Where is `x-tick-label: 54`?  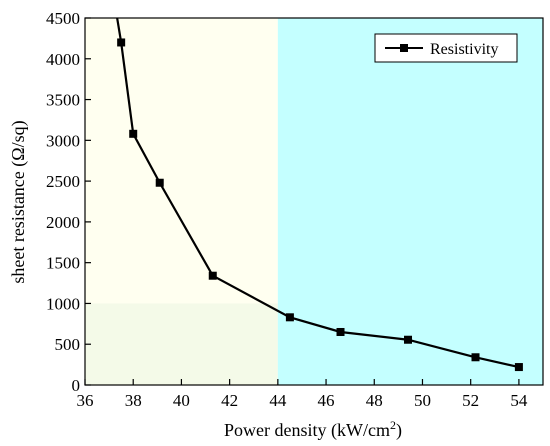
x-tick-label: 54 is located at coordinates (519, 400).